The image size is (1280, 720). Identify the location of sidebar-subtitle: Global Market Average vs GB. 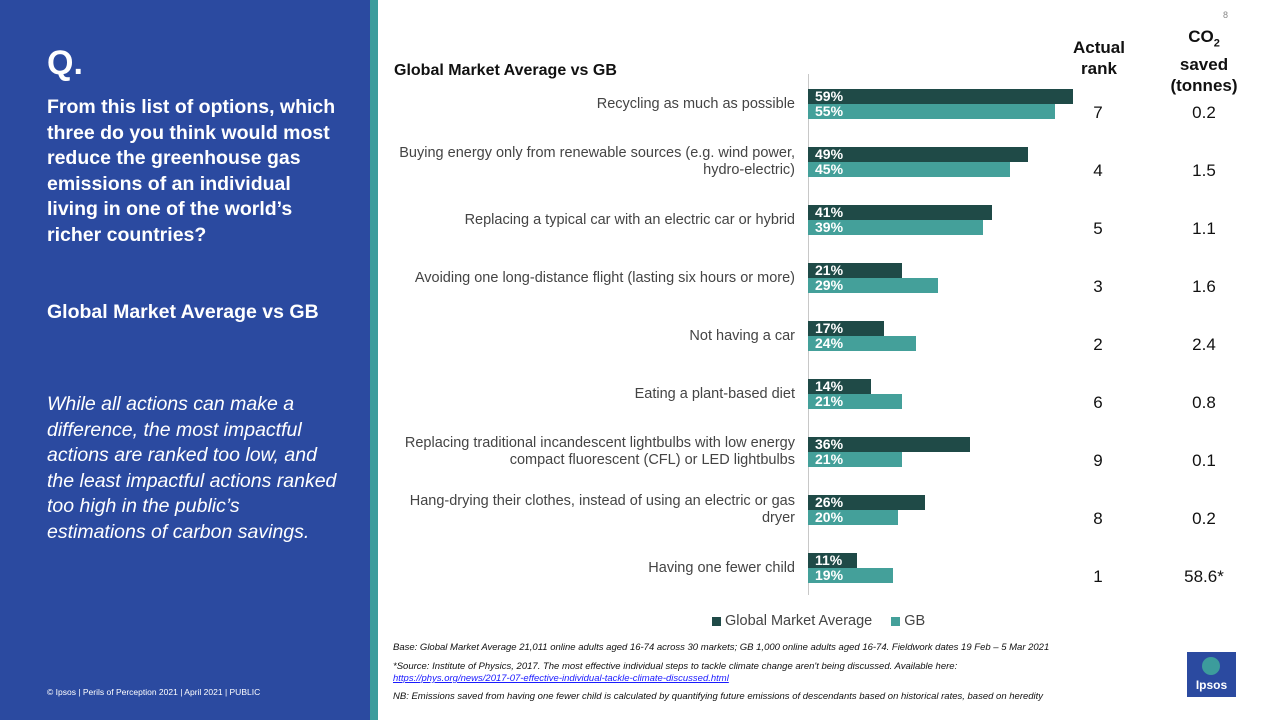
(183, 312).